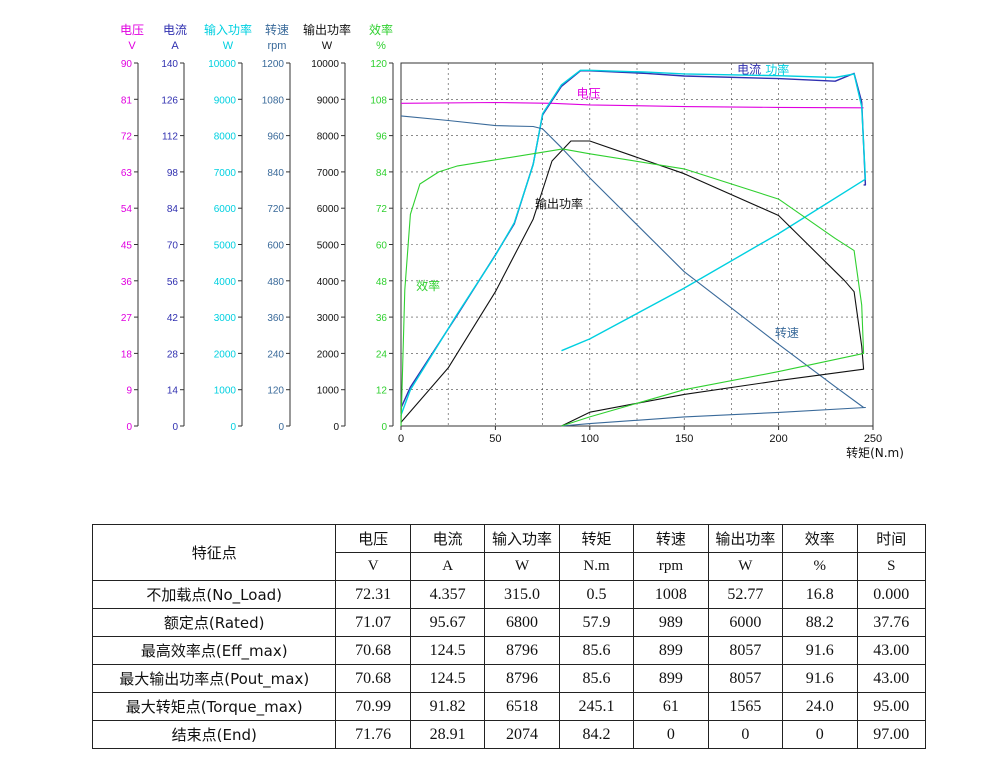  What do you see at coordinates (820, 678) in the screenshot?
I see `table-cell: 91.6` at bounding box center [820, 678].